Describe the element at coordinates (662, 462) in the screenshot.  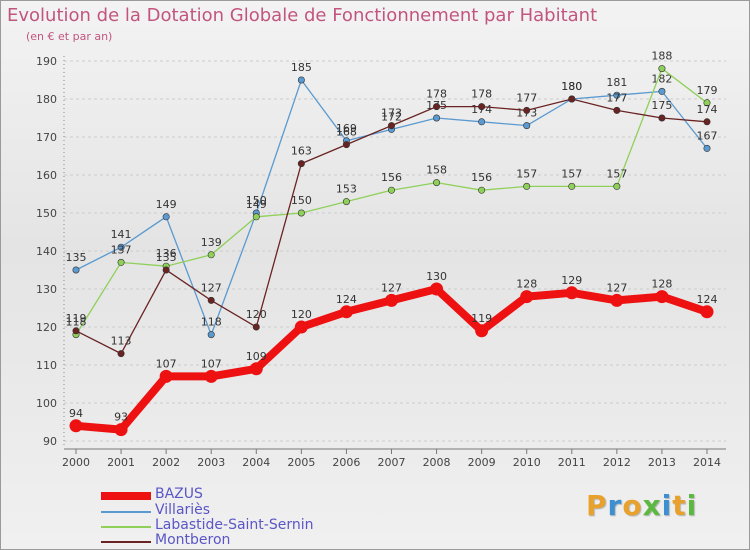
I see `x-tick-label: 2013` at that location.